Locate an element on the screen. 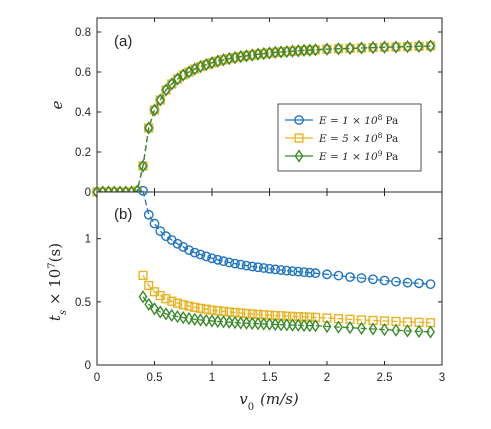 The image size is (491, 429). y-tick-label: 0.4 is located at coordinates (83, 113).